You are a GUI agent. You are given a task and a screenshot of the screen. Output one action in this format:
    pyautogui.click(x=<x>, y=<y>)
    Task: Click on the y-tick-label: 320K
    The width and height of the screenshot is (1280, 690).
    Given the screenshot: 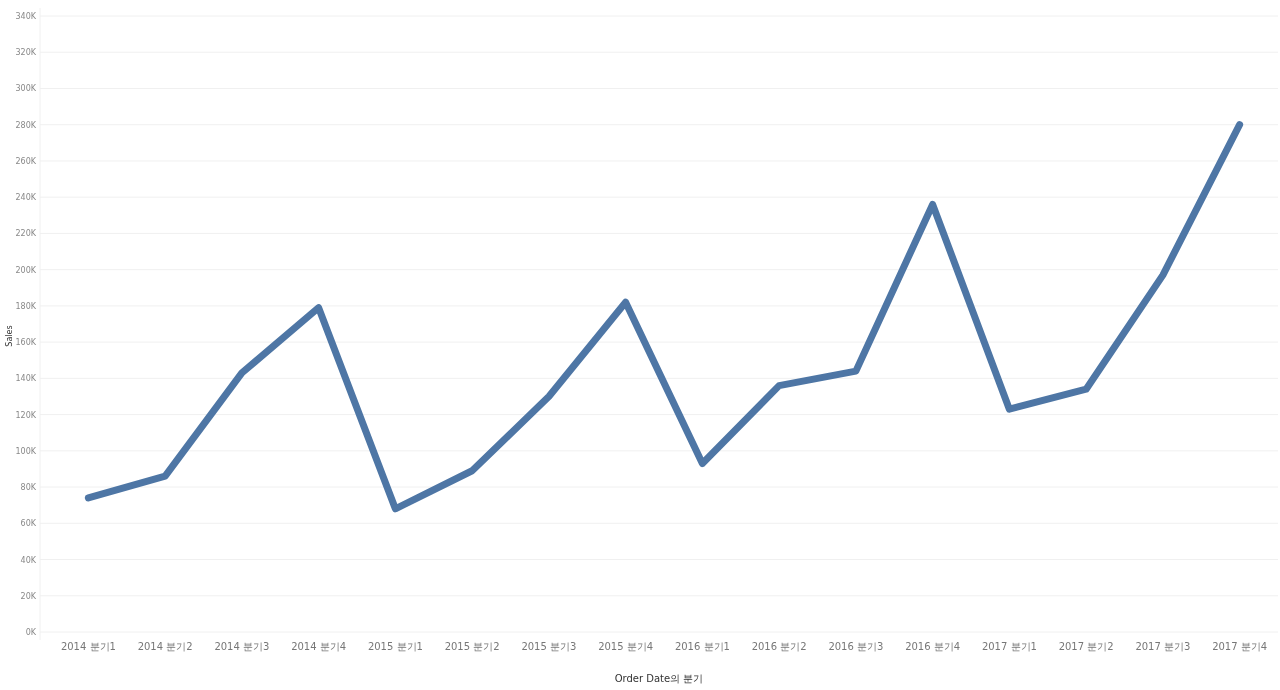 What is the action you would take?
    pyautogui.click(x=26, y=53)
    